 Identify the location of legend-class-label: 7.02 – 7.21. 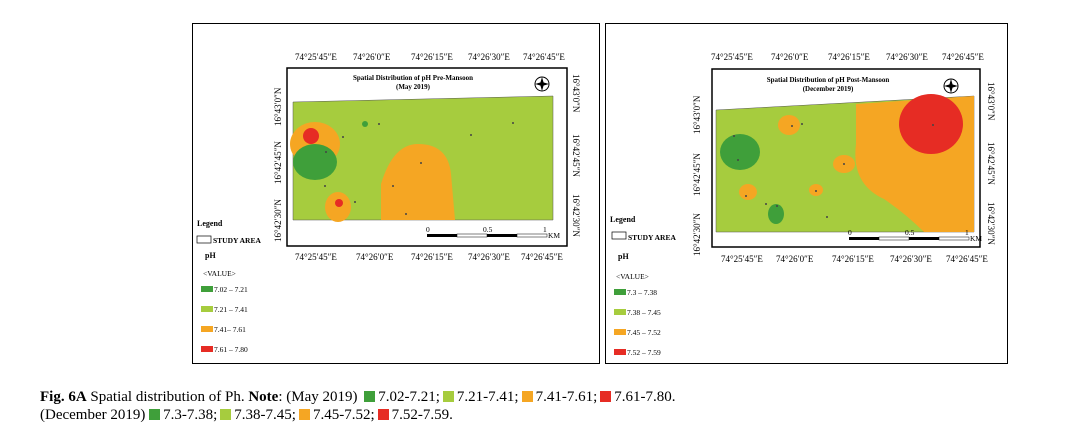
(231, 289).